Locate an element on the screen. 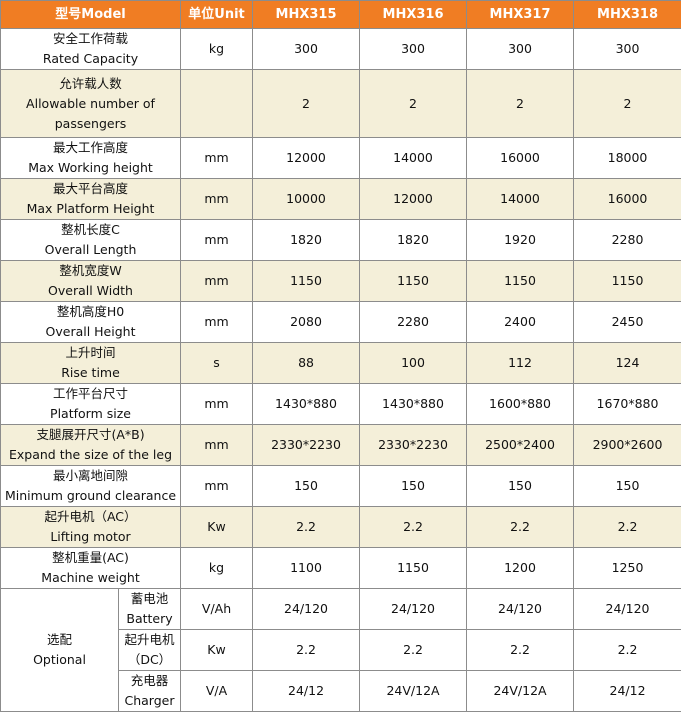  row-label-cn: 整机高度H0 is located at coordinates (90, 312).